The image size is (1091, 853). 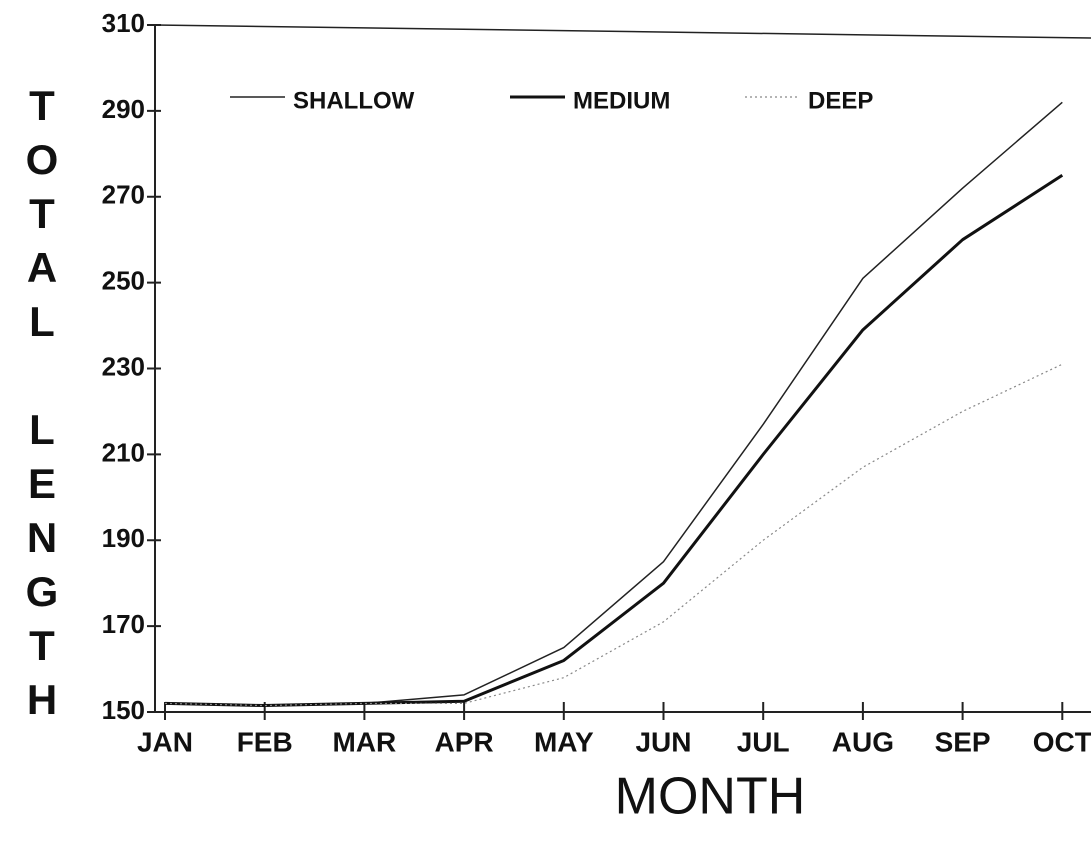 What do you see at coordinates (1062, 741) in the screenshot?
I see `x-tick-label: OCT` at bounding box center [1062, 741].